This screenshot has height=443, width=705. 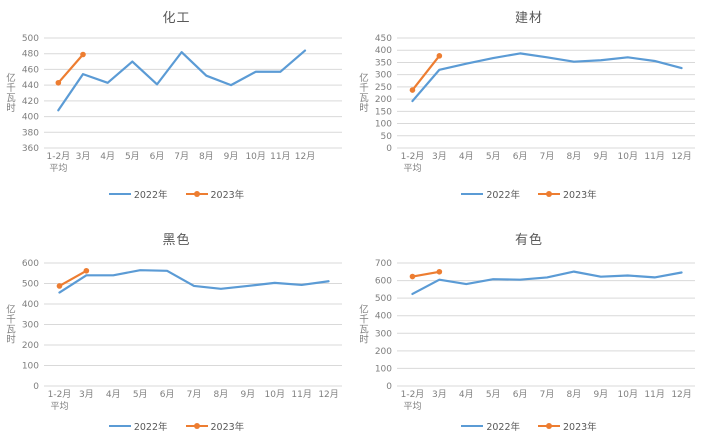 What do you see at coordinates (176, 240) in the screenshot?
I see `chart-title-ferrous: 黑色` at bounding box center [176, 240].